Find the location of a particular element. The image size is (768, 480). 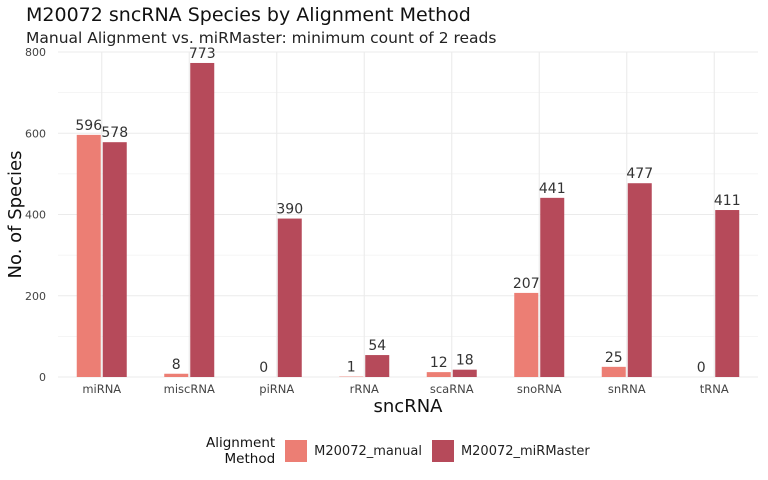

x-tick-label: piRNA is located at coordinates (276, 389).